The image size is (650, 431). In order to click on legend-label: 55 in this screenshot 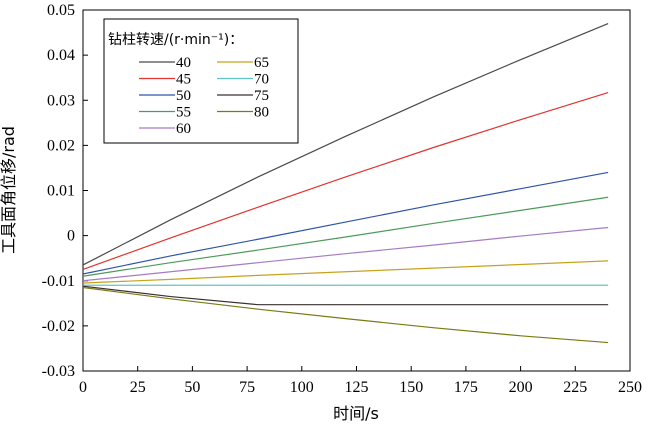, I will do `click(183, 113)`.